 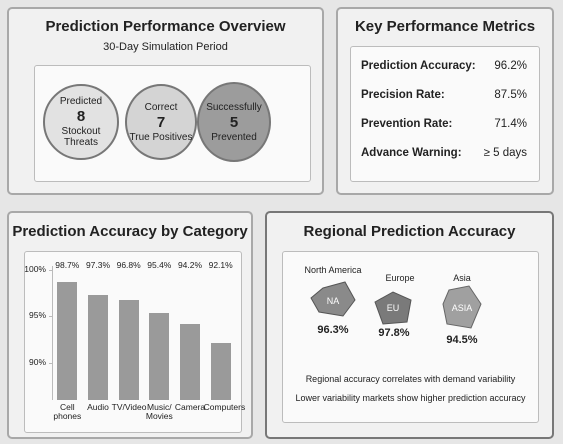 I want to click on metric-label: Precision Rate:, so click(x=403, y=95).